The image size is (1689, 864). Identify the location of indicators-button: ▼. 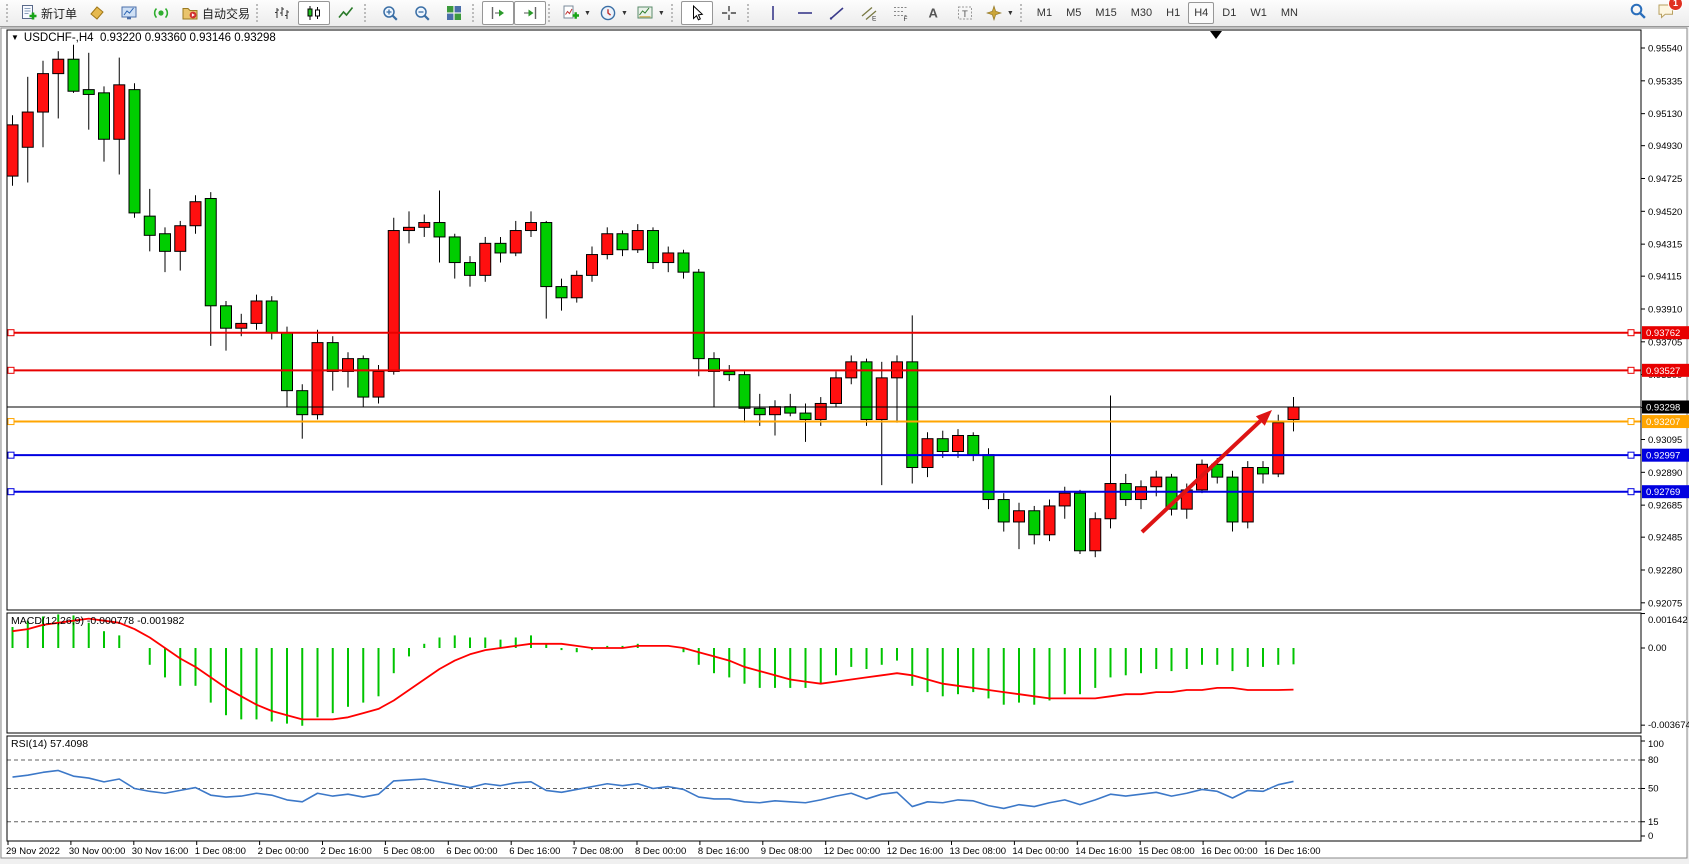
(576, 13).